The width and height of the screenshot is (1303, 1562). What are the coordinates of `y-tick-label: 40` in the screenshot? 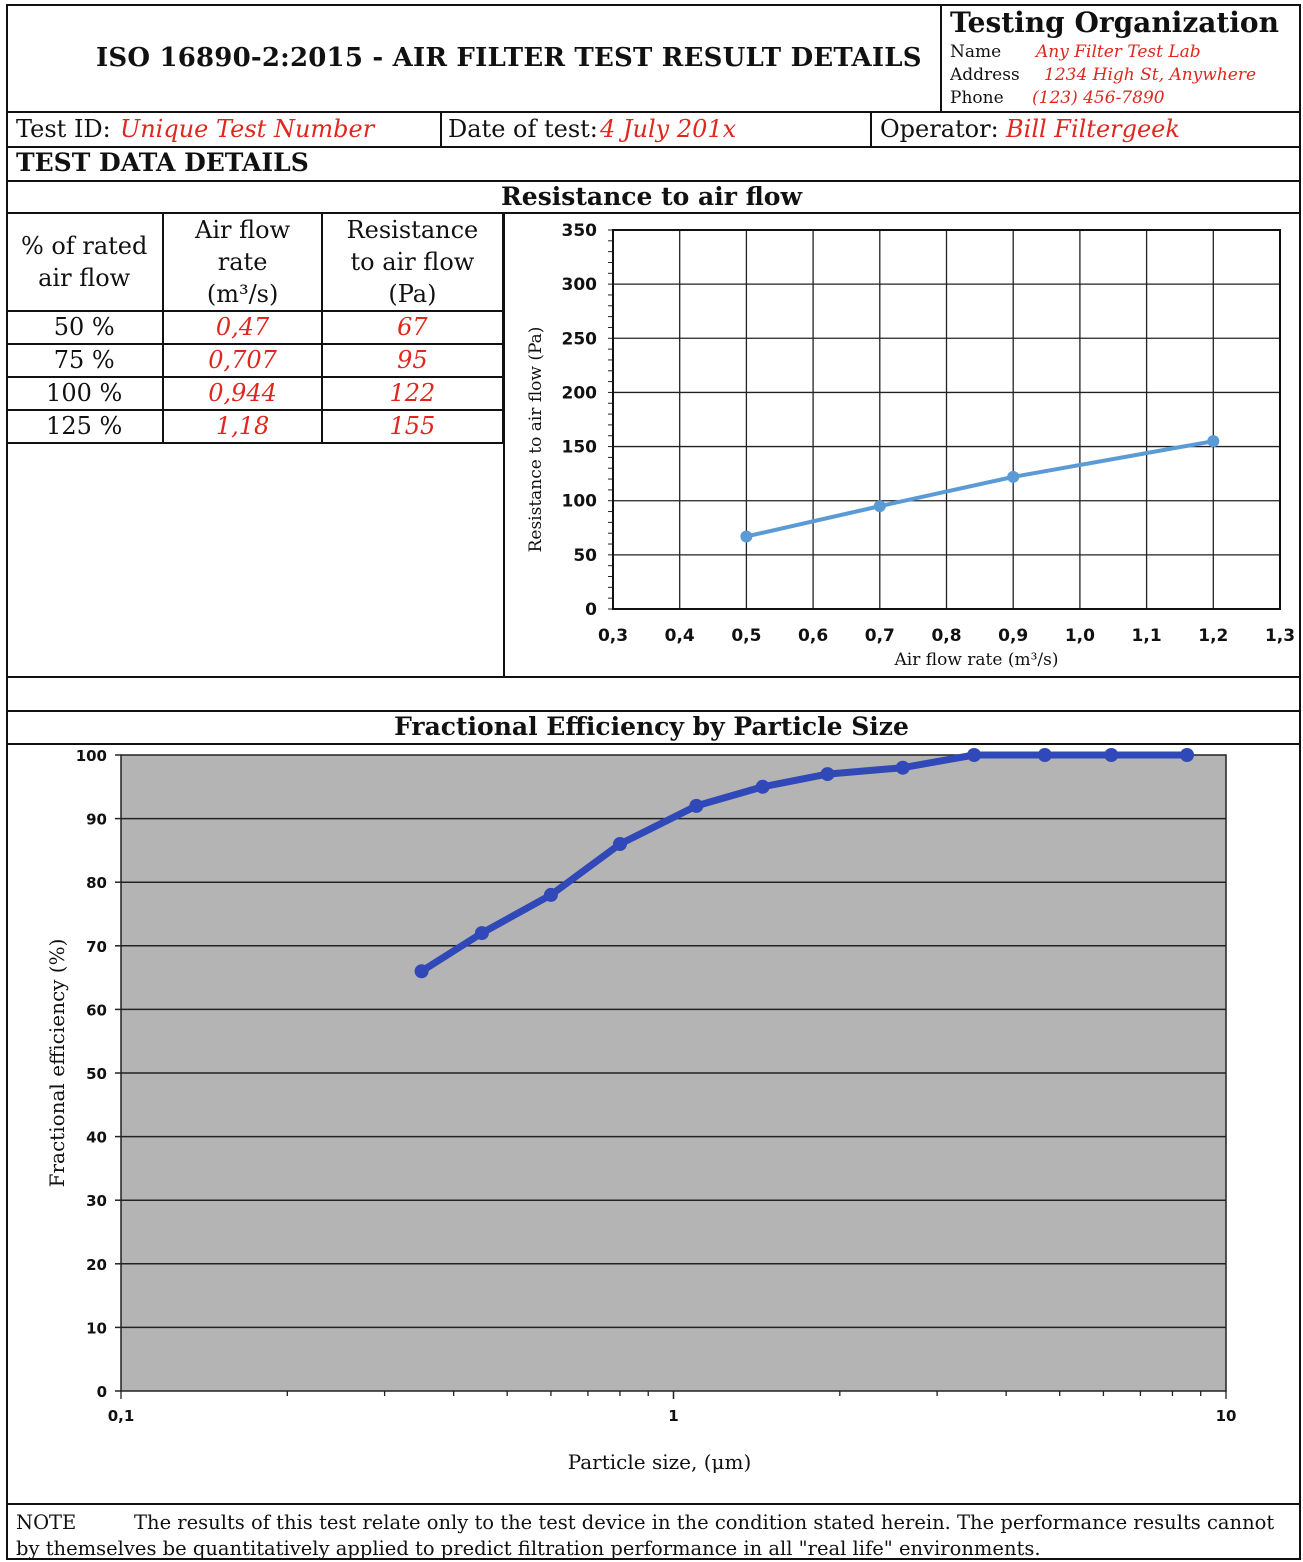 It's located at (96, 1138).